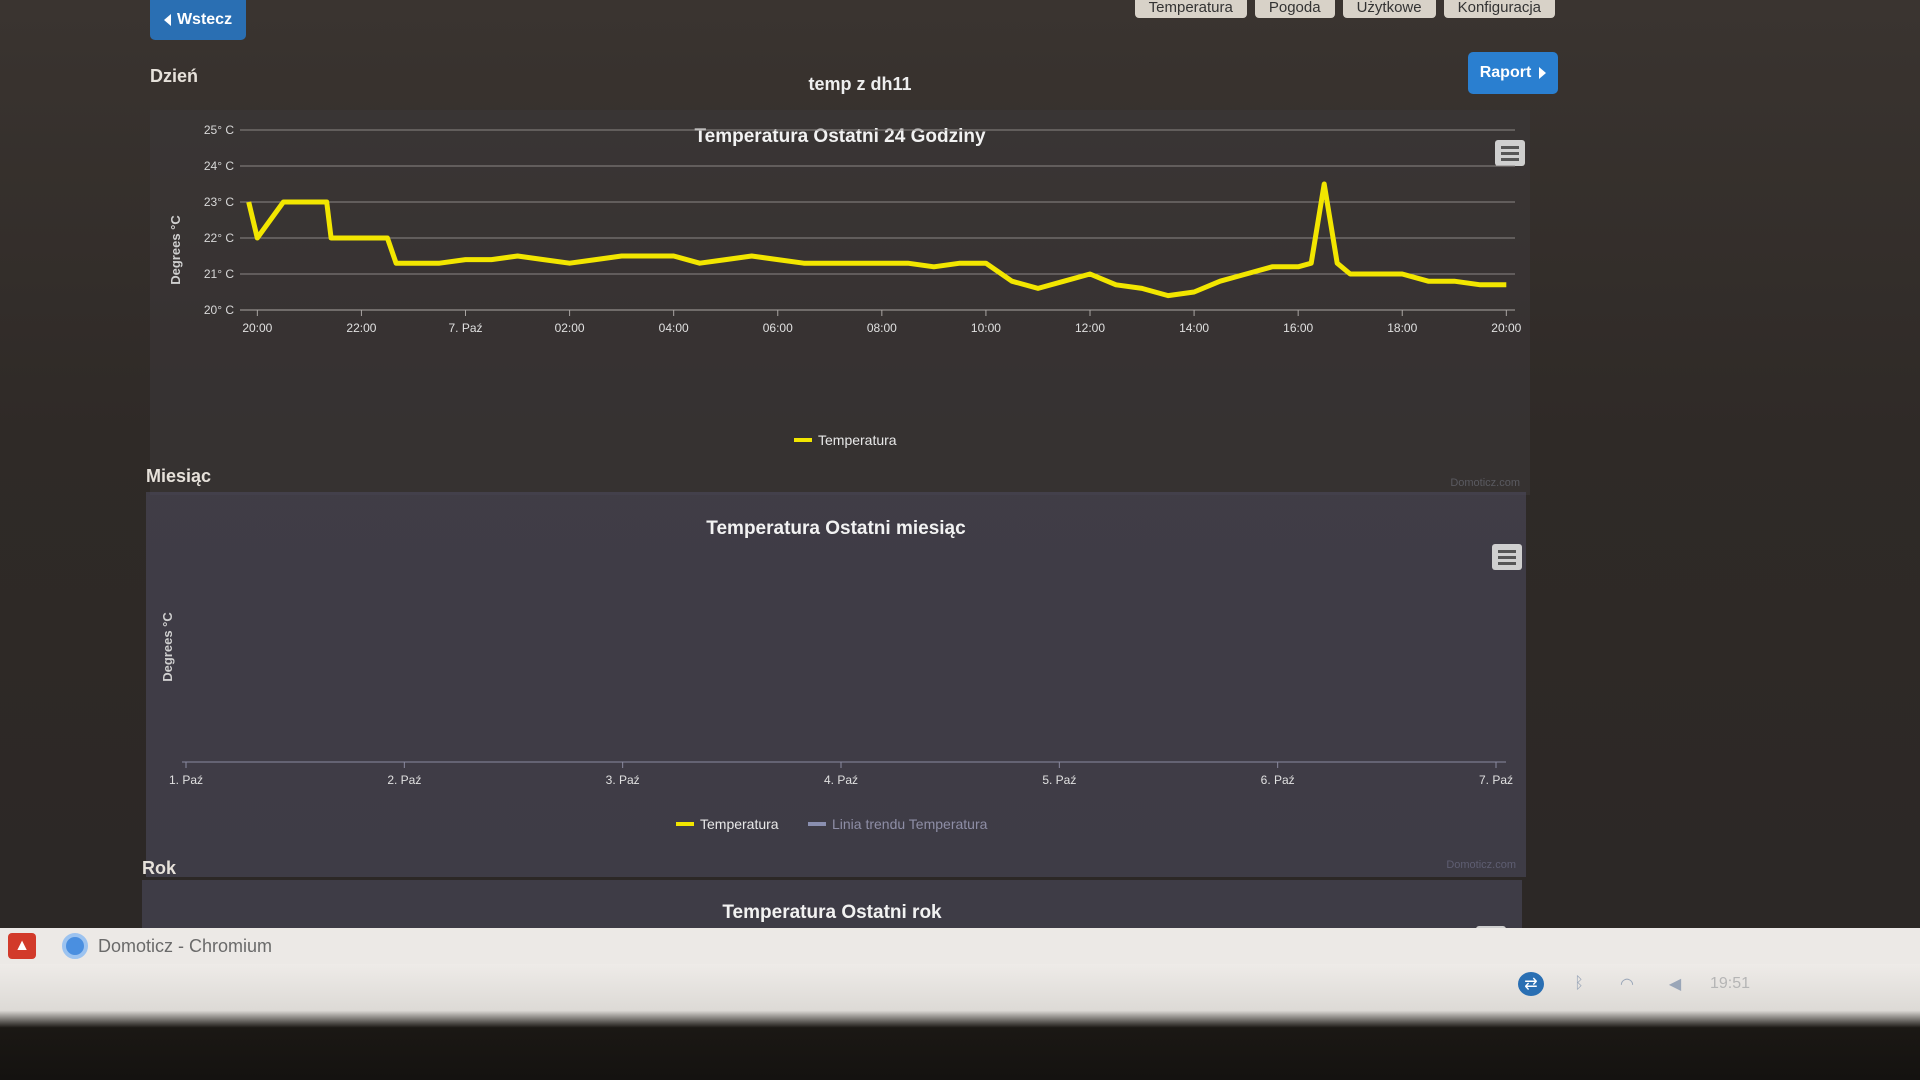  I want to click on day-chart-y-tick: 21° C, so click(219, 274).